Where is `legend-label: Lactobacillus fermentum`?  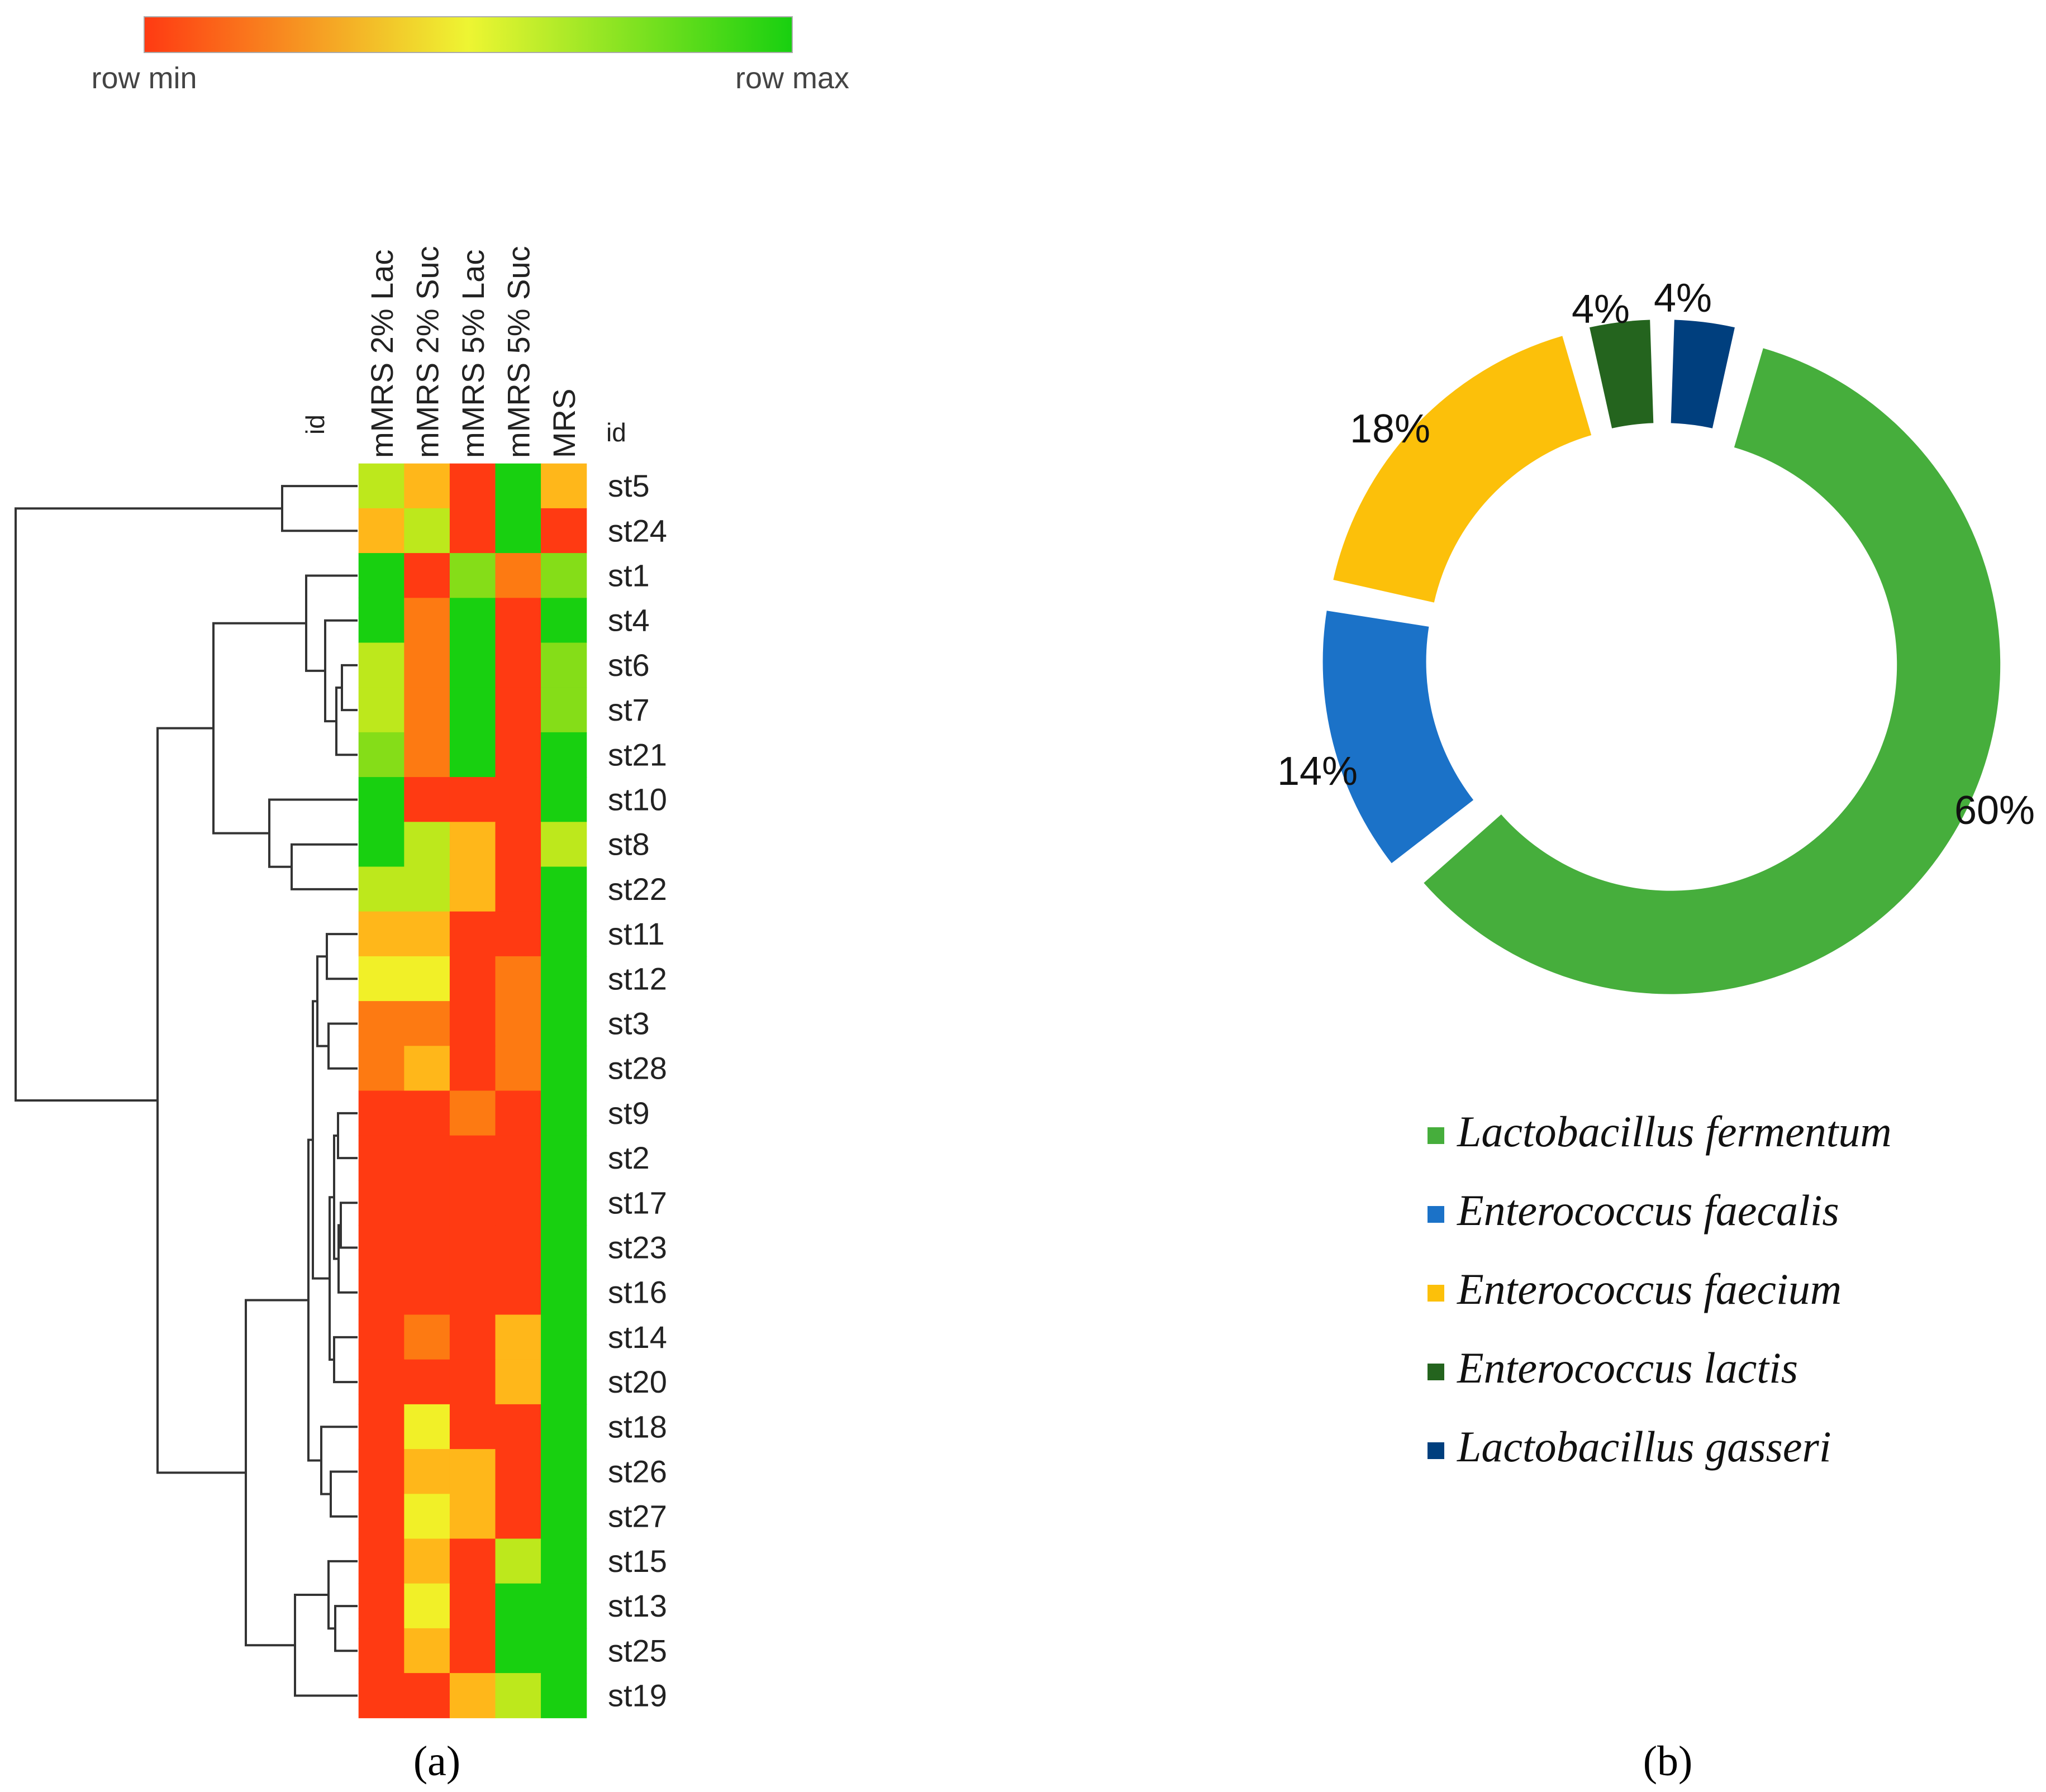
legend-label: Lactobacillus fermentum is located at coordinates (1674, 1131).